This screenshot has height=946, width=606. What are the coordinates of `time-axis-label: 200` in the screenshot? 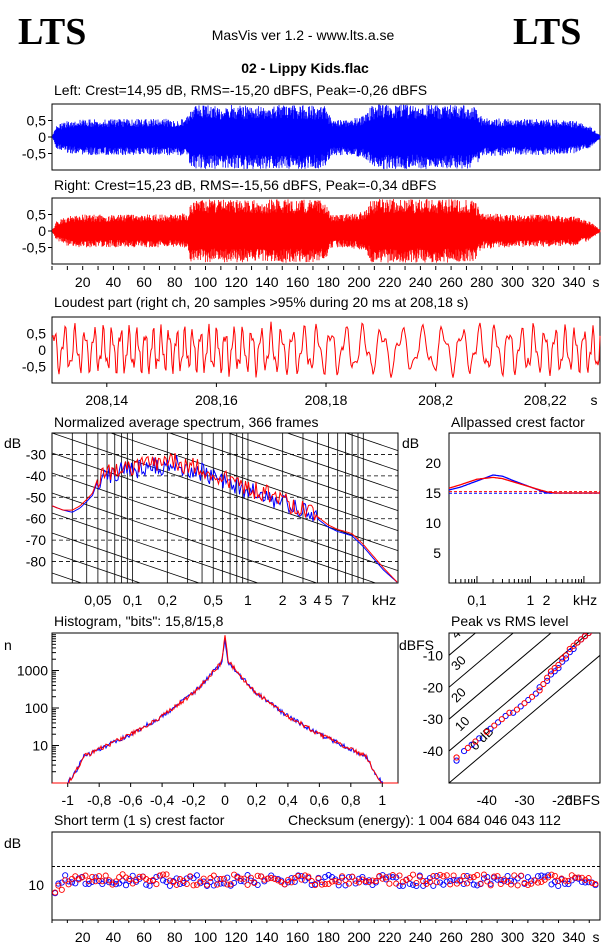 It's located at (359, 282).